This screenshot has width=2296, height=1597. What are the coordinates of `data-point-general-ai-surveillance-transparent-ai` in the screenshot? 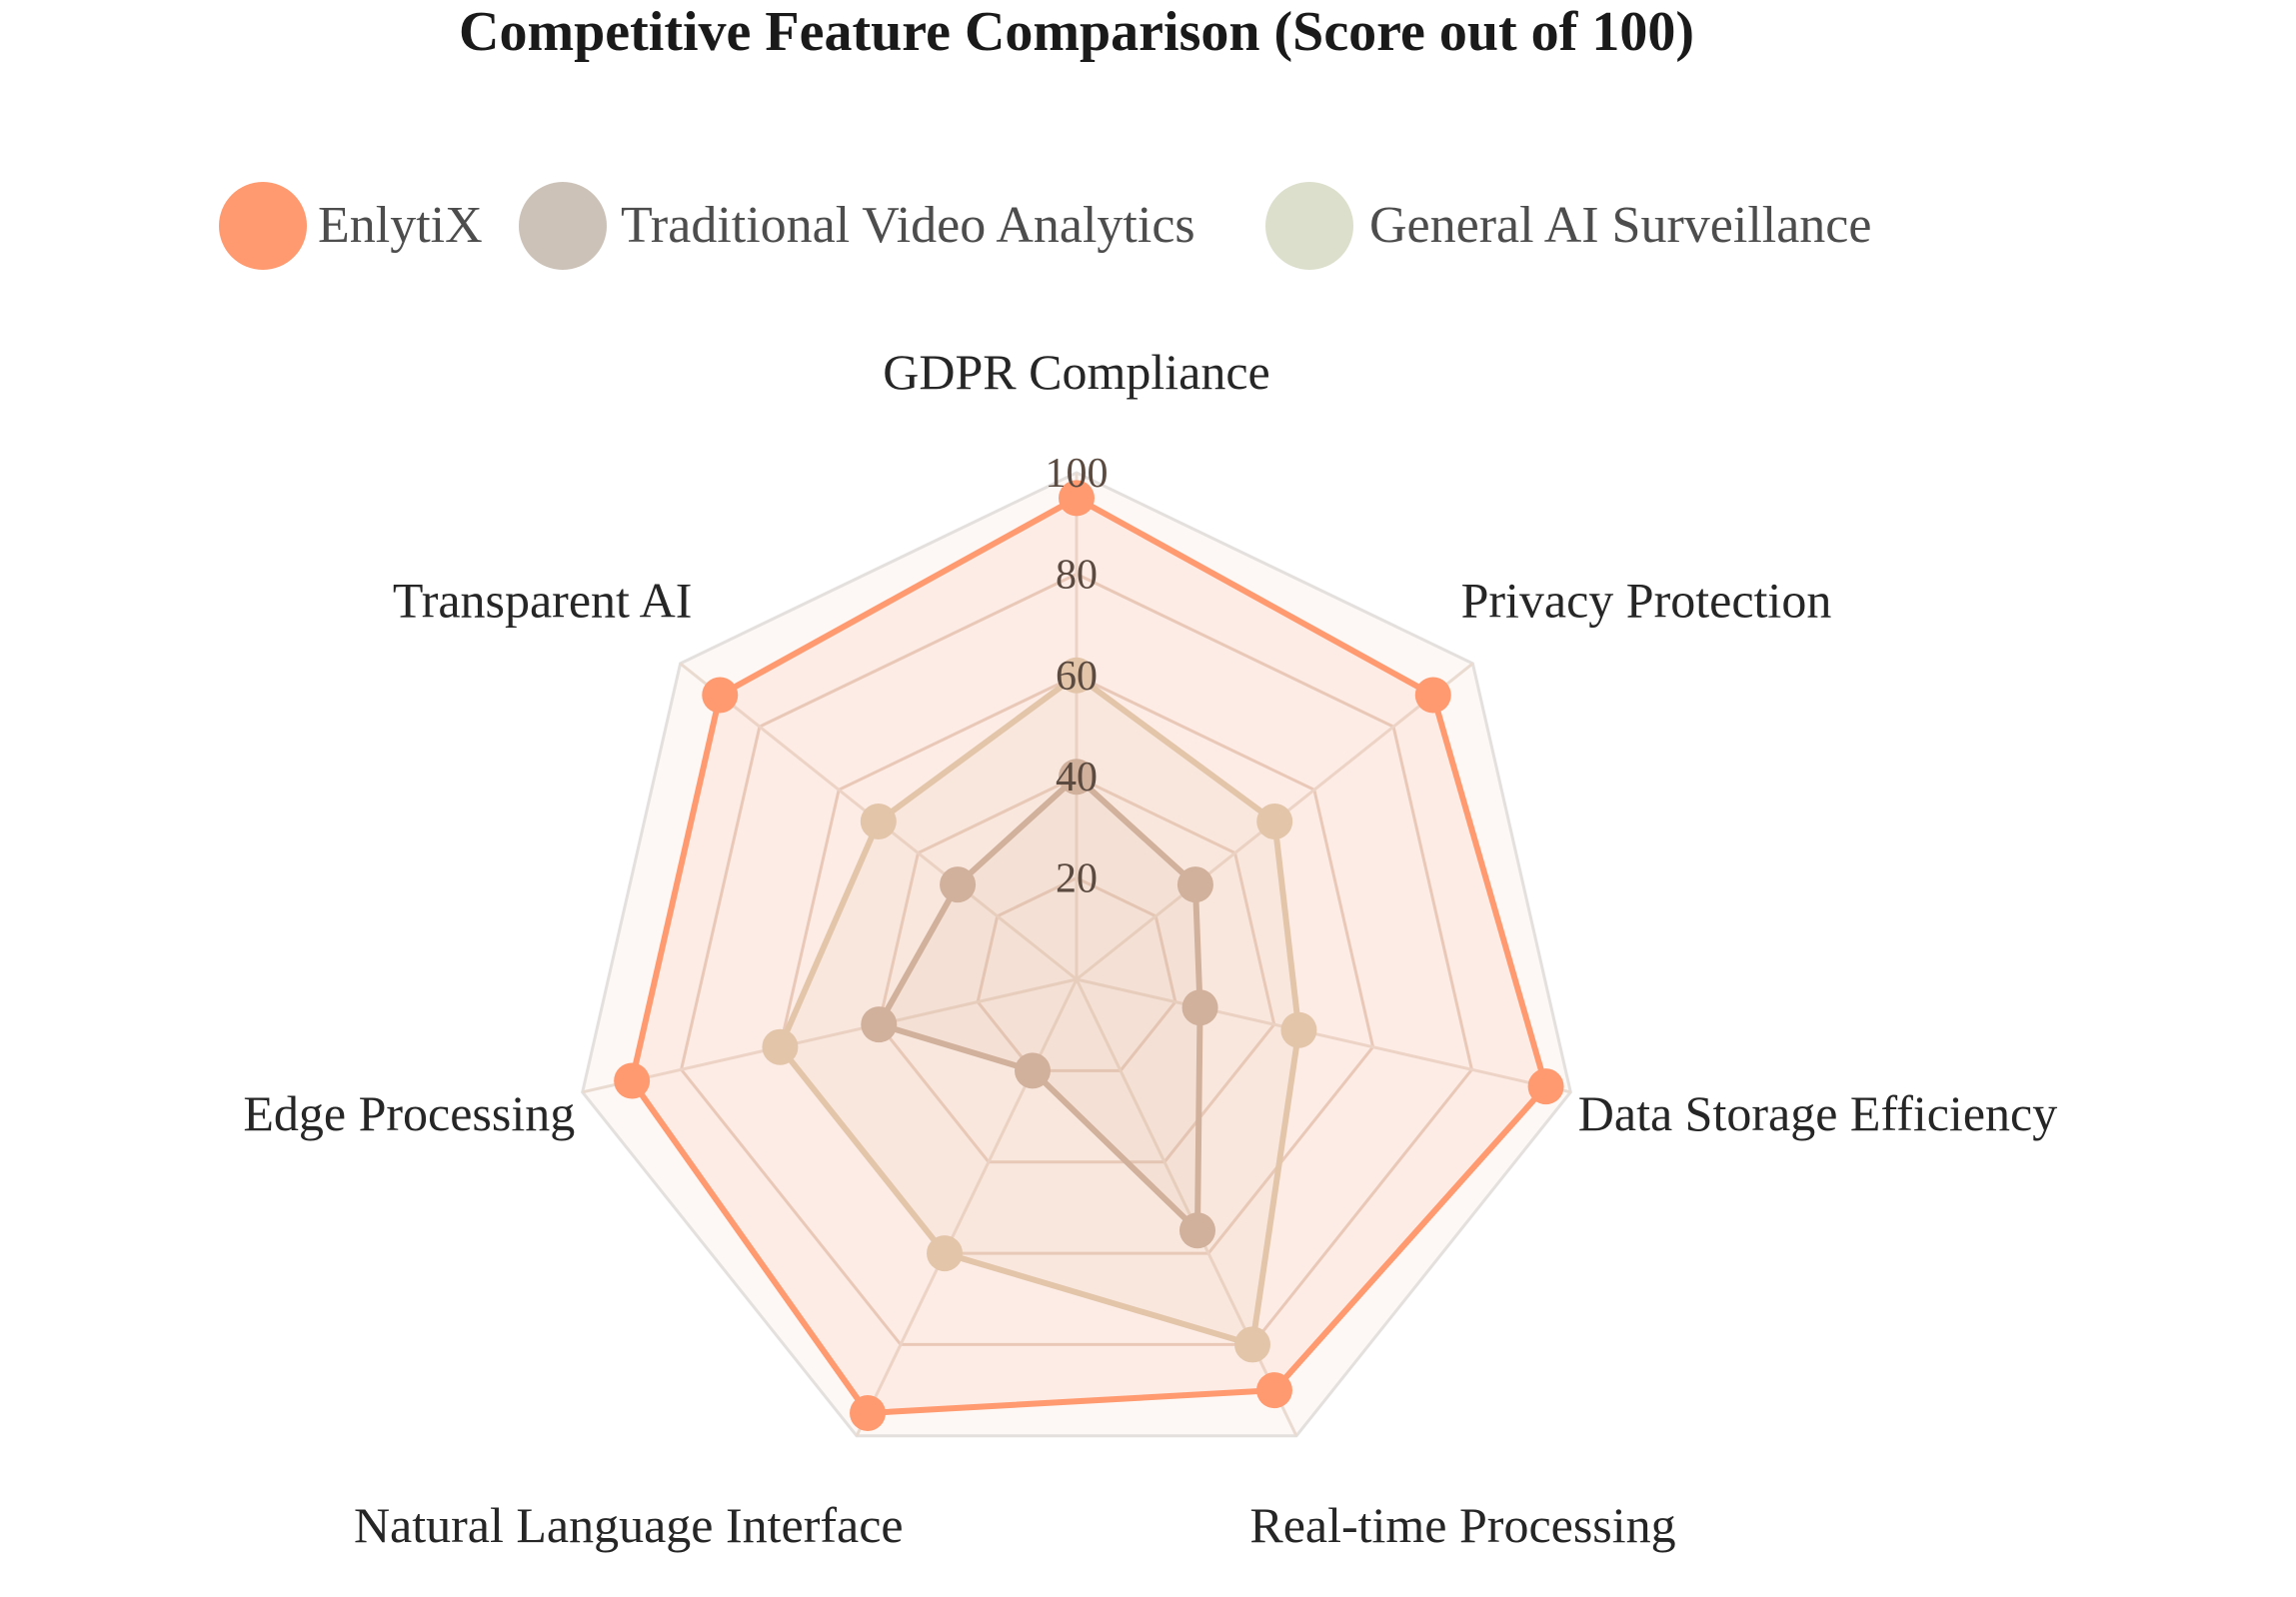 It's located at (879, 821).